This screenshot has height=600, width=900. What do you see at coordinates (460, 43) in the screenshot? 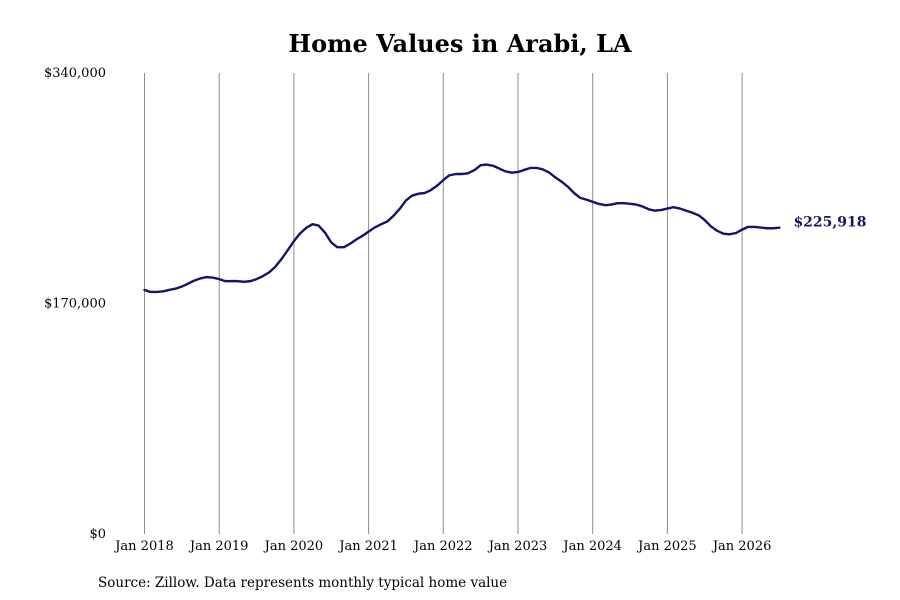
I see `chart-title: Home Values in Arabi, LA` at bounding box center [460, 43].